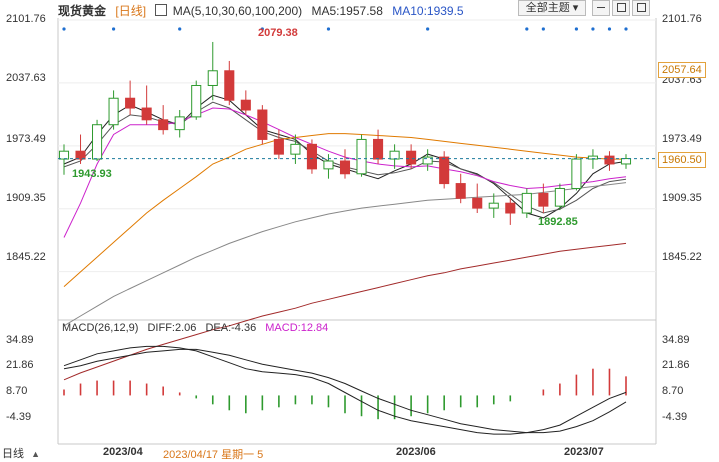  What do you see at coordinates (35, 454) in the screenshot?
I see `triangle-up-icon: ▲` at bounding box center [35, 454].